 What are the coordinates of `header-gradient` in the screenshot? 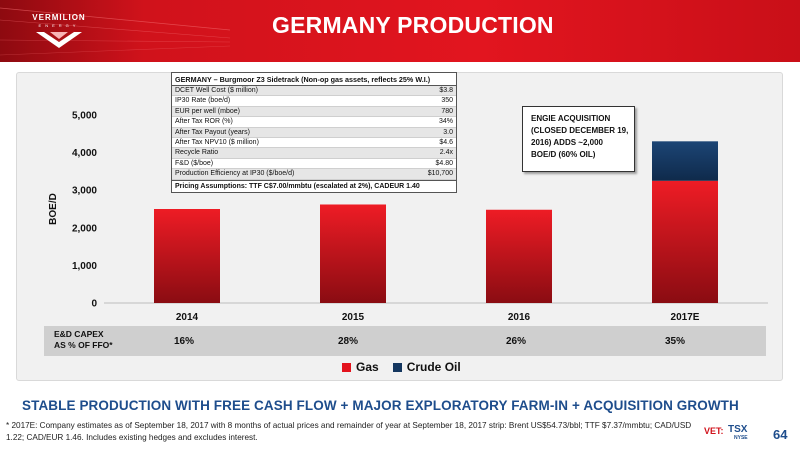 It's located at (400, 31).